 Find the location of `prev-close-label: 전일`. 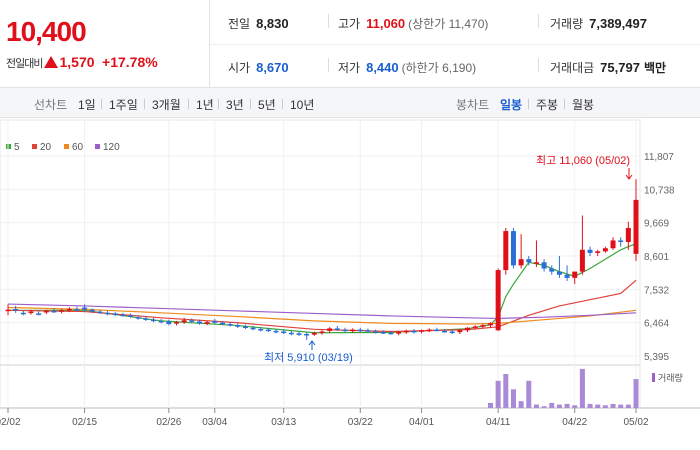

prev-close-label: 전일 is located at coordinates (239, 24).